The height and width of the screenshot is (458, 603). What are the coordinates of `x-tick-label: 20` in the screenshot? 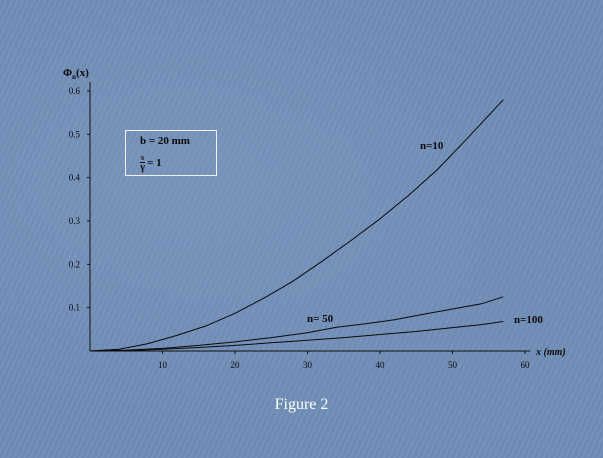 It's located at (236, 365).